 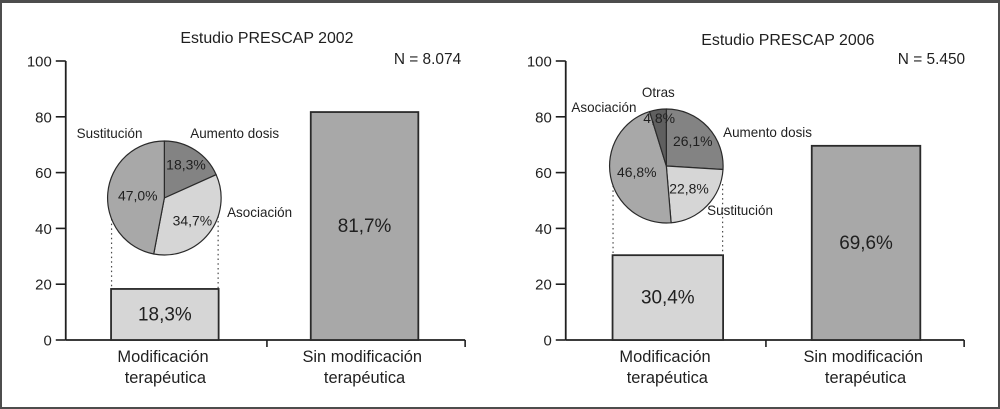 I want to click on pie-percent-label: 4,8%, so click(x=659, y=118).